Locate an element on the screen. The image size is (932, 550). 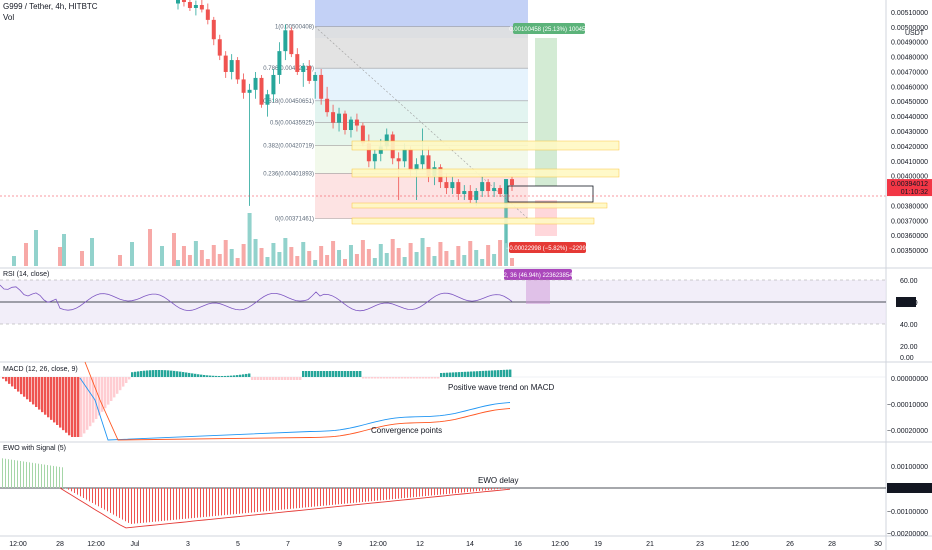
rsi-label: RSI (14, close) is located at coordinates (26, 274).